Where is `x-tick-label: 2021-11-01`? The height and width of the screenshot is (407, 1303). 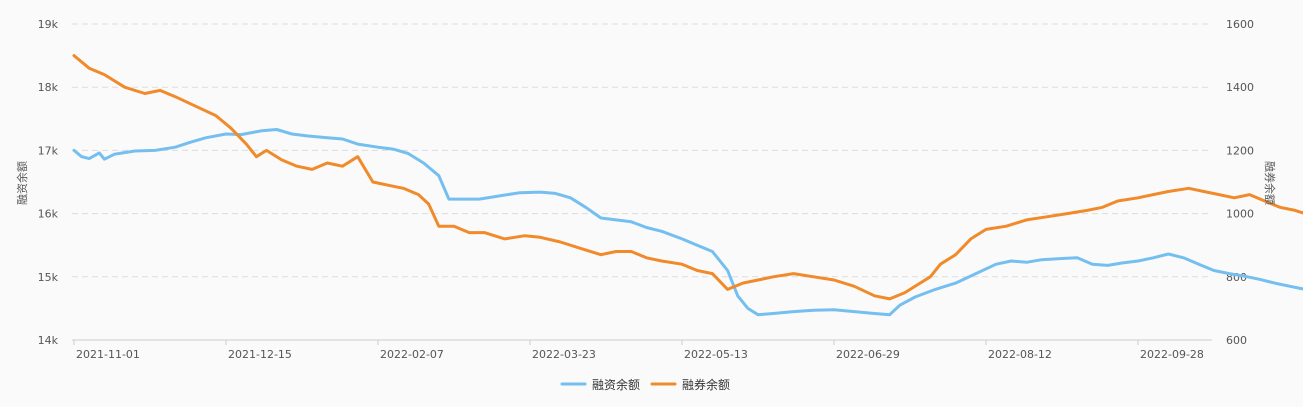 x-tick-label: 2021-11-01 is located at coordinates (108, 354).